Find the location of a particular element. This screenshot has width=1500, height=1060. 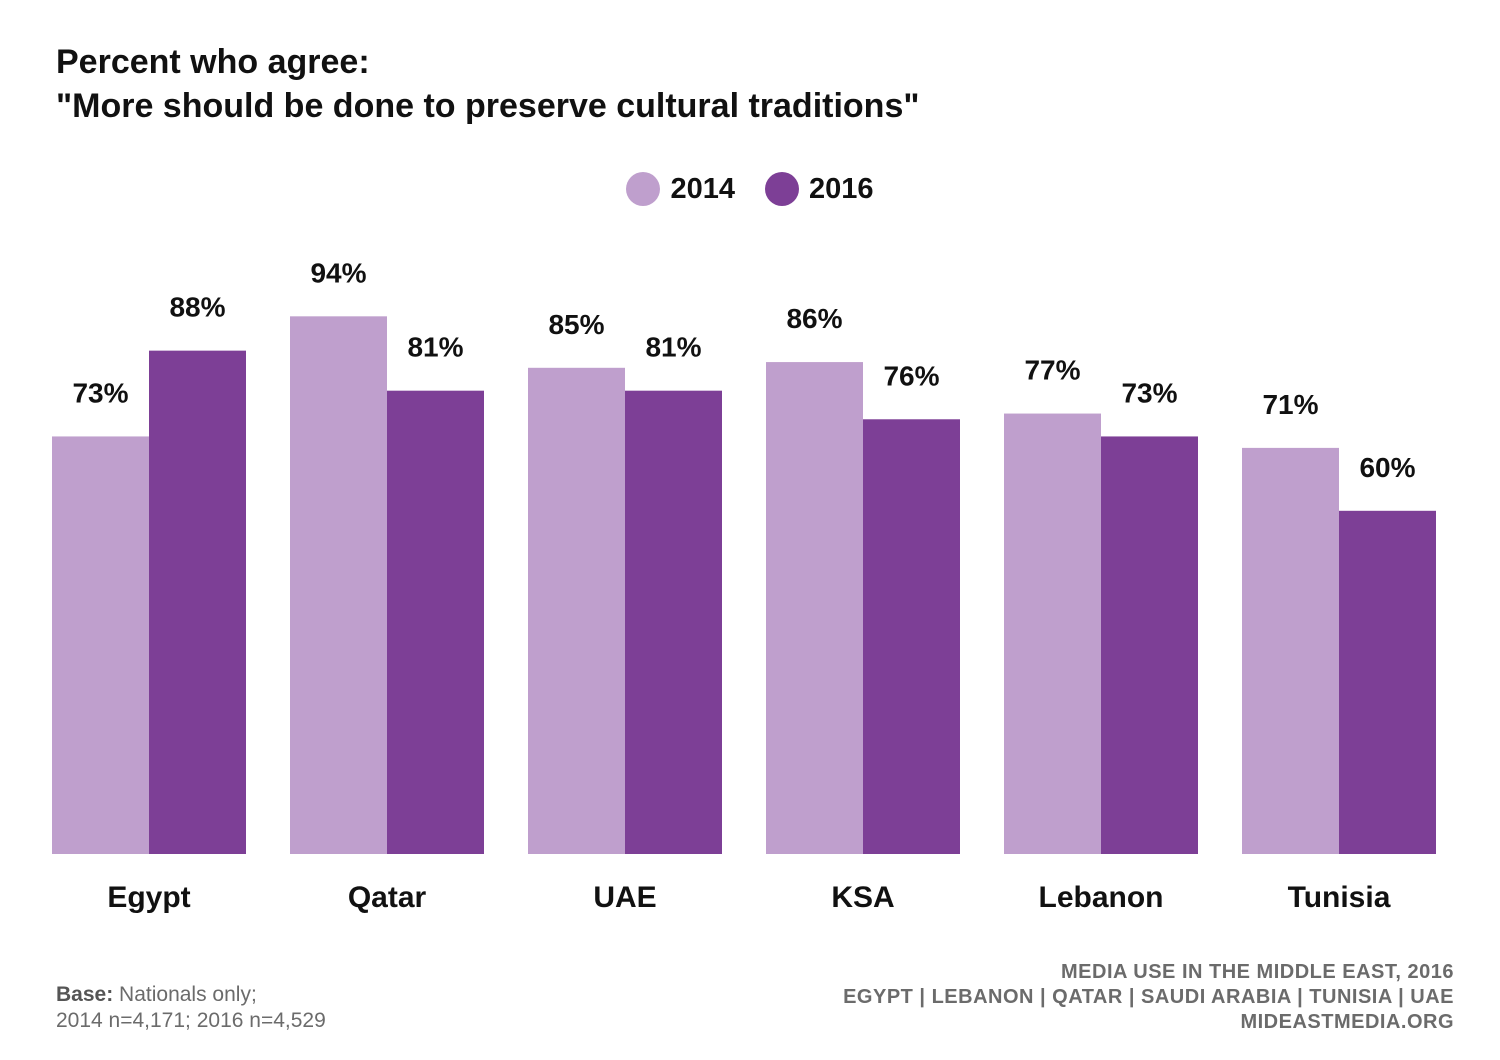

data-label-uae-2014: 85% is located at coordinates (576, 324).